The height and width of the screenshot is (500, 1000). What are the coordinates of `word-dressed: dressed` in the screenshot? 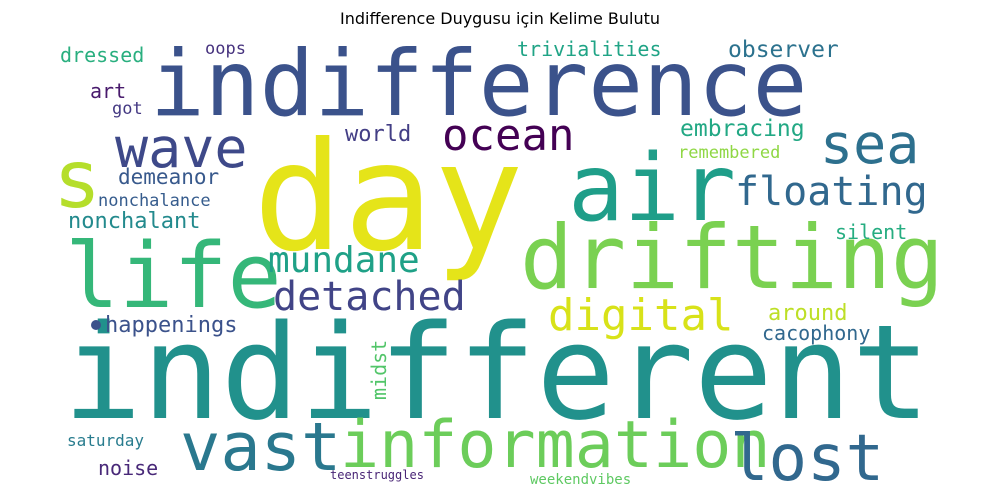 It's located at (102, 55).